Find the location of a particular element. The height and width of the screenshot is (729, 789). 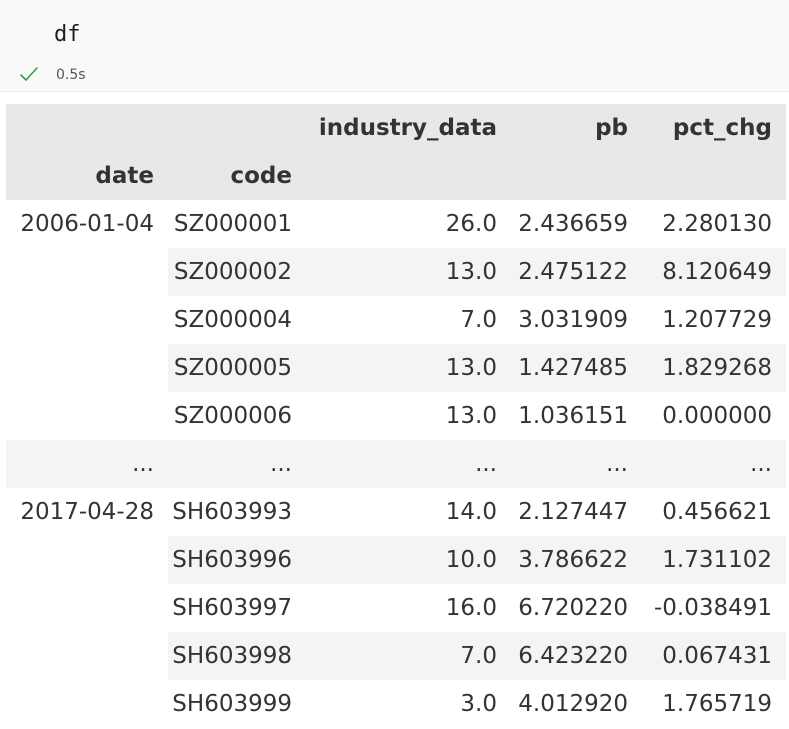

table-row: SZ000005 13.0 1.427485 1.829268 is located at coordinates (396, 368).